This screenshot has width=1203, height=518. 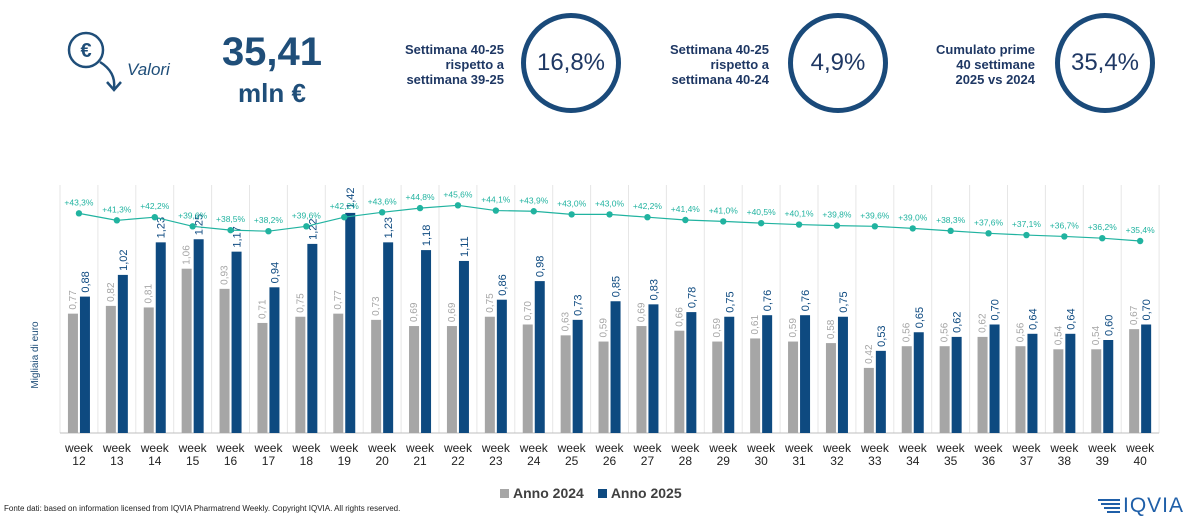 What do you see at coordinates (231, 219) in the screenshot?
I see `growth-label: +38,5%` at bounding box center [231, 219].